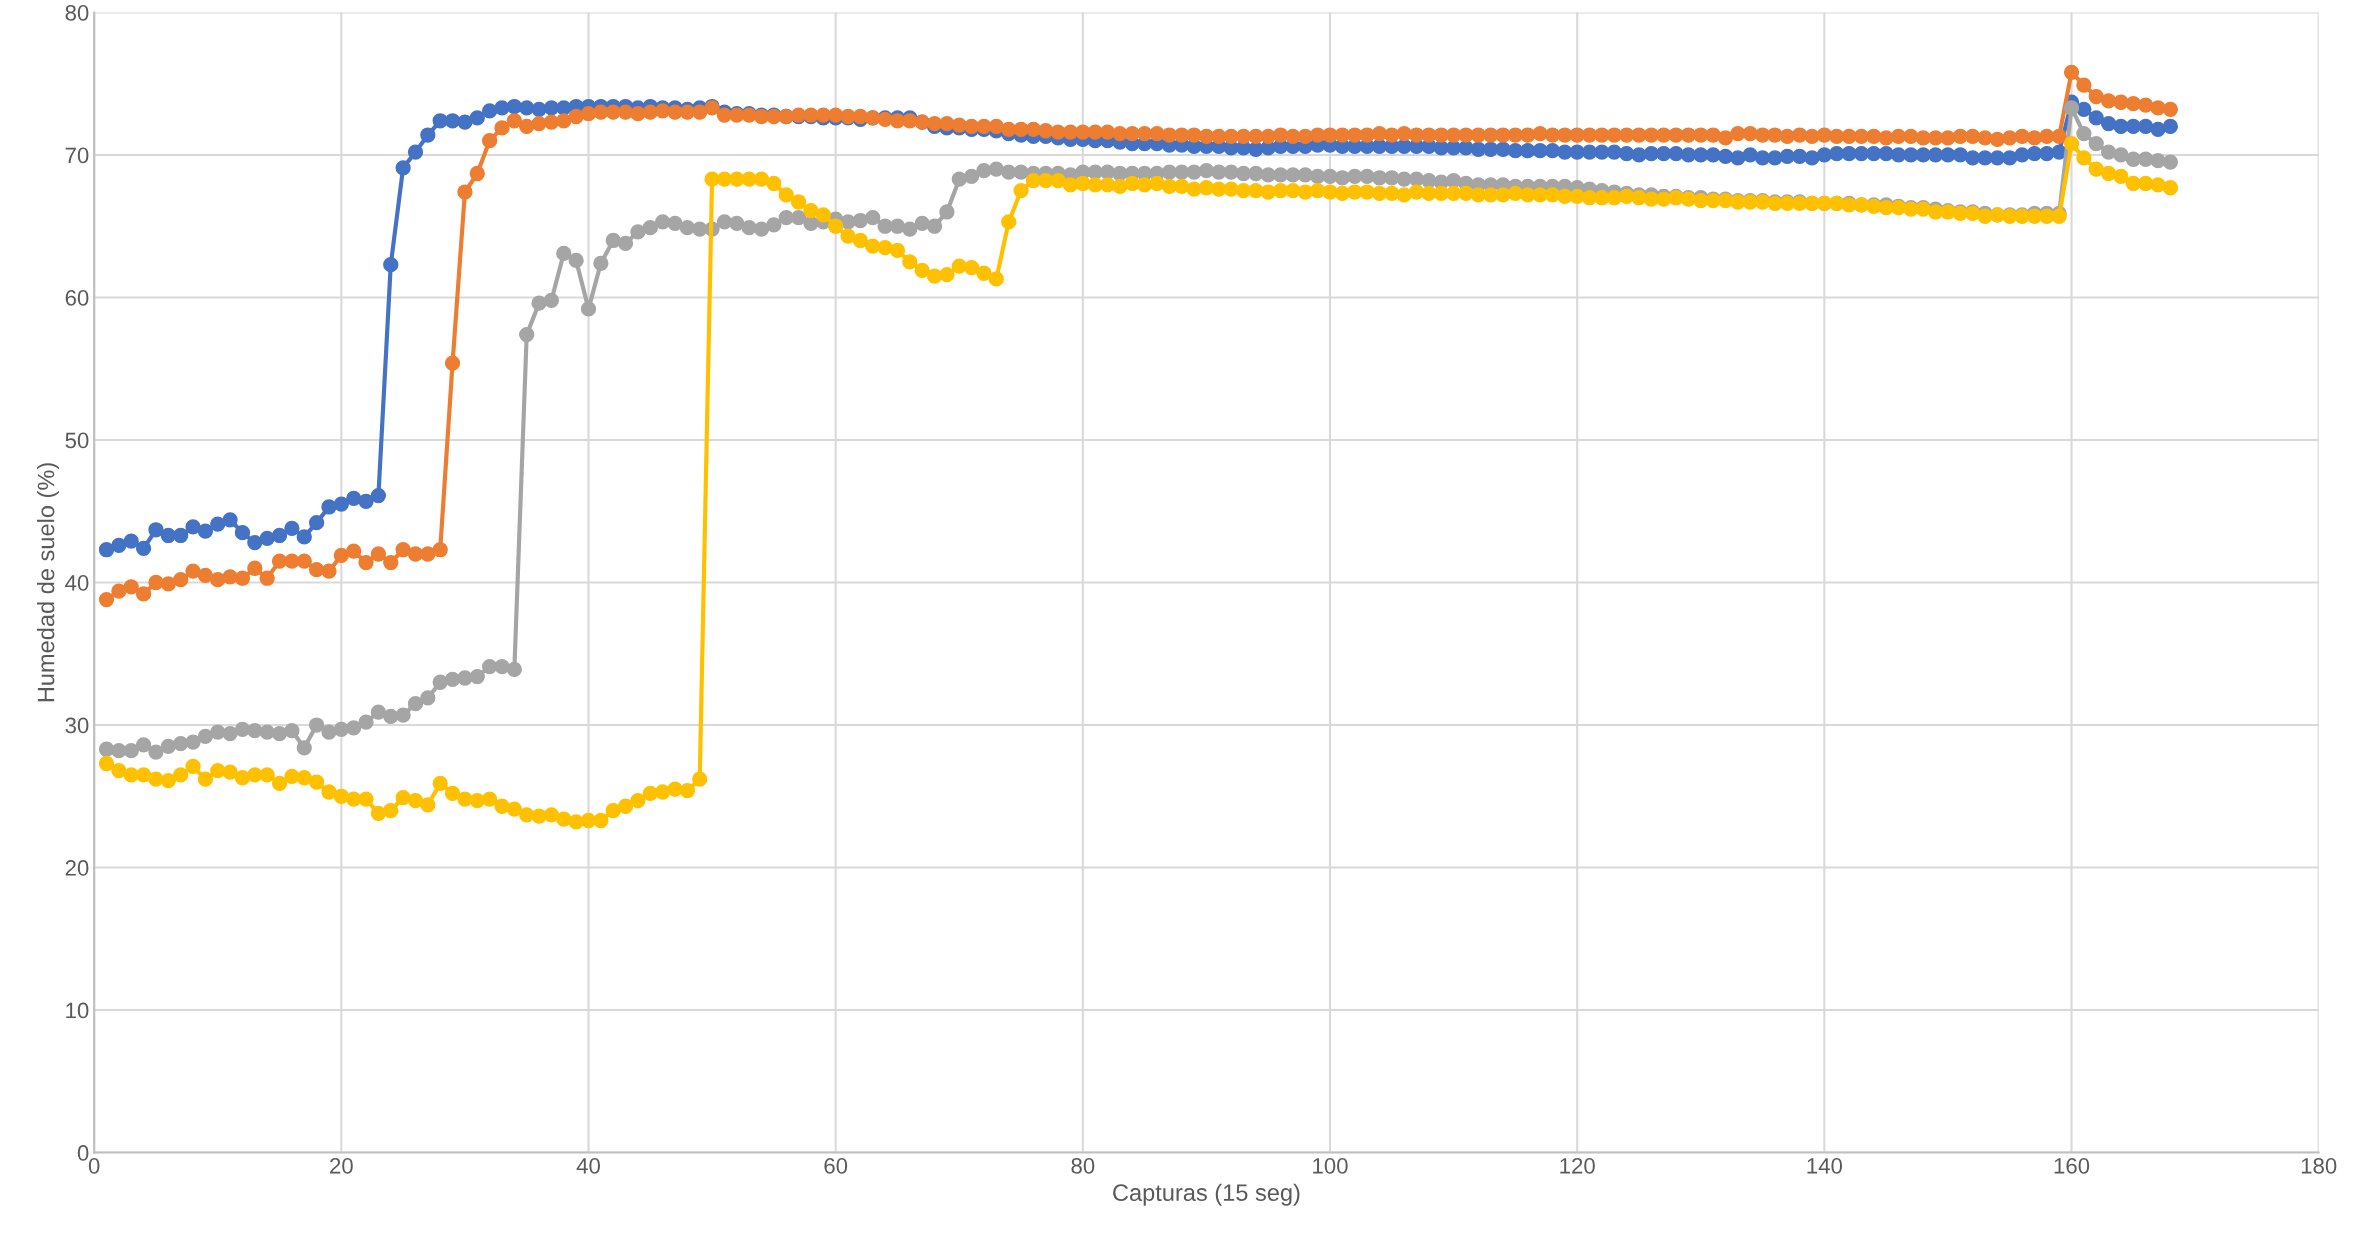  Describe the element at coordinates (77, 12) in the screenshot. I see `y-tick-label: 80` at that location.